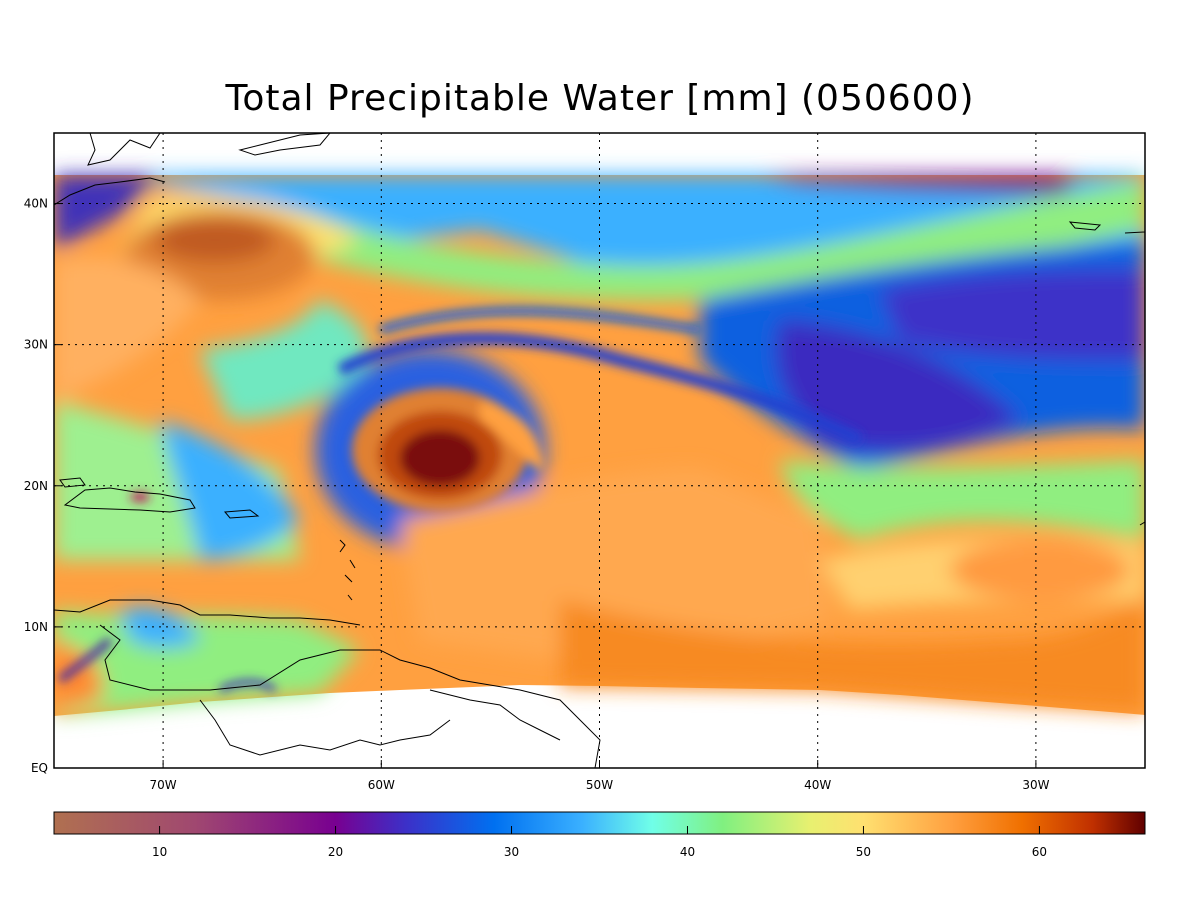  Describe the element at coordinates (817, 785) in the screenshot. I see `lon-tick-label: 40W` at that location.